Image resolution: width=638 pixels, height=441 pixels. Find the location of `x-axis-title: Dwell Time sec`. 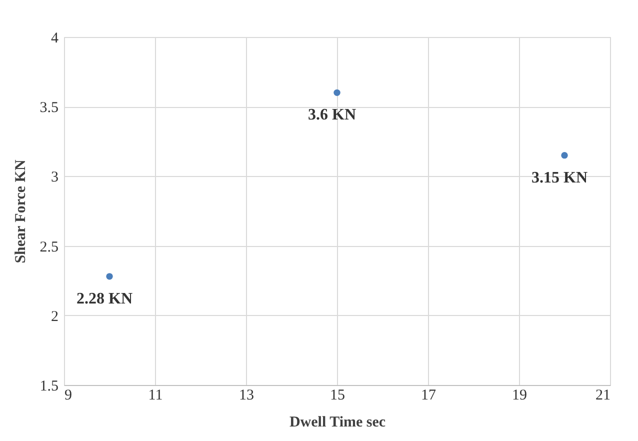

x-axis-title: Dwell Time sec is located at coordinates (337, 422).